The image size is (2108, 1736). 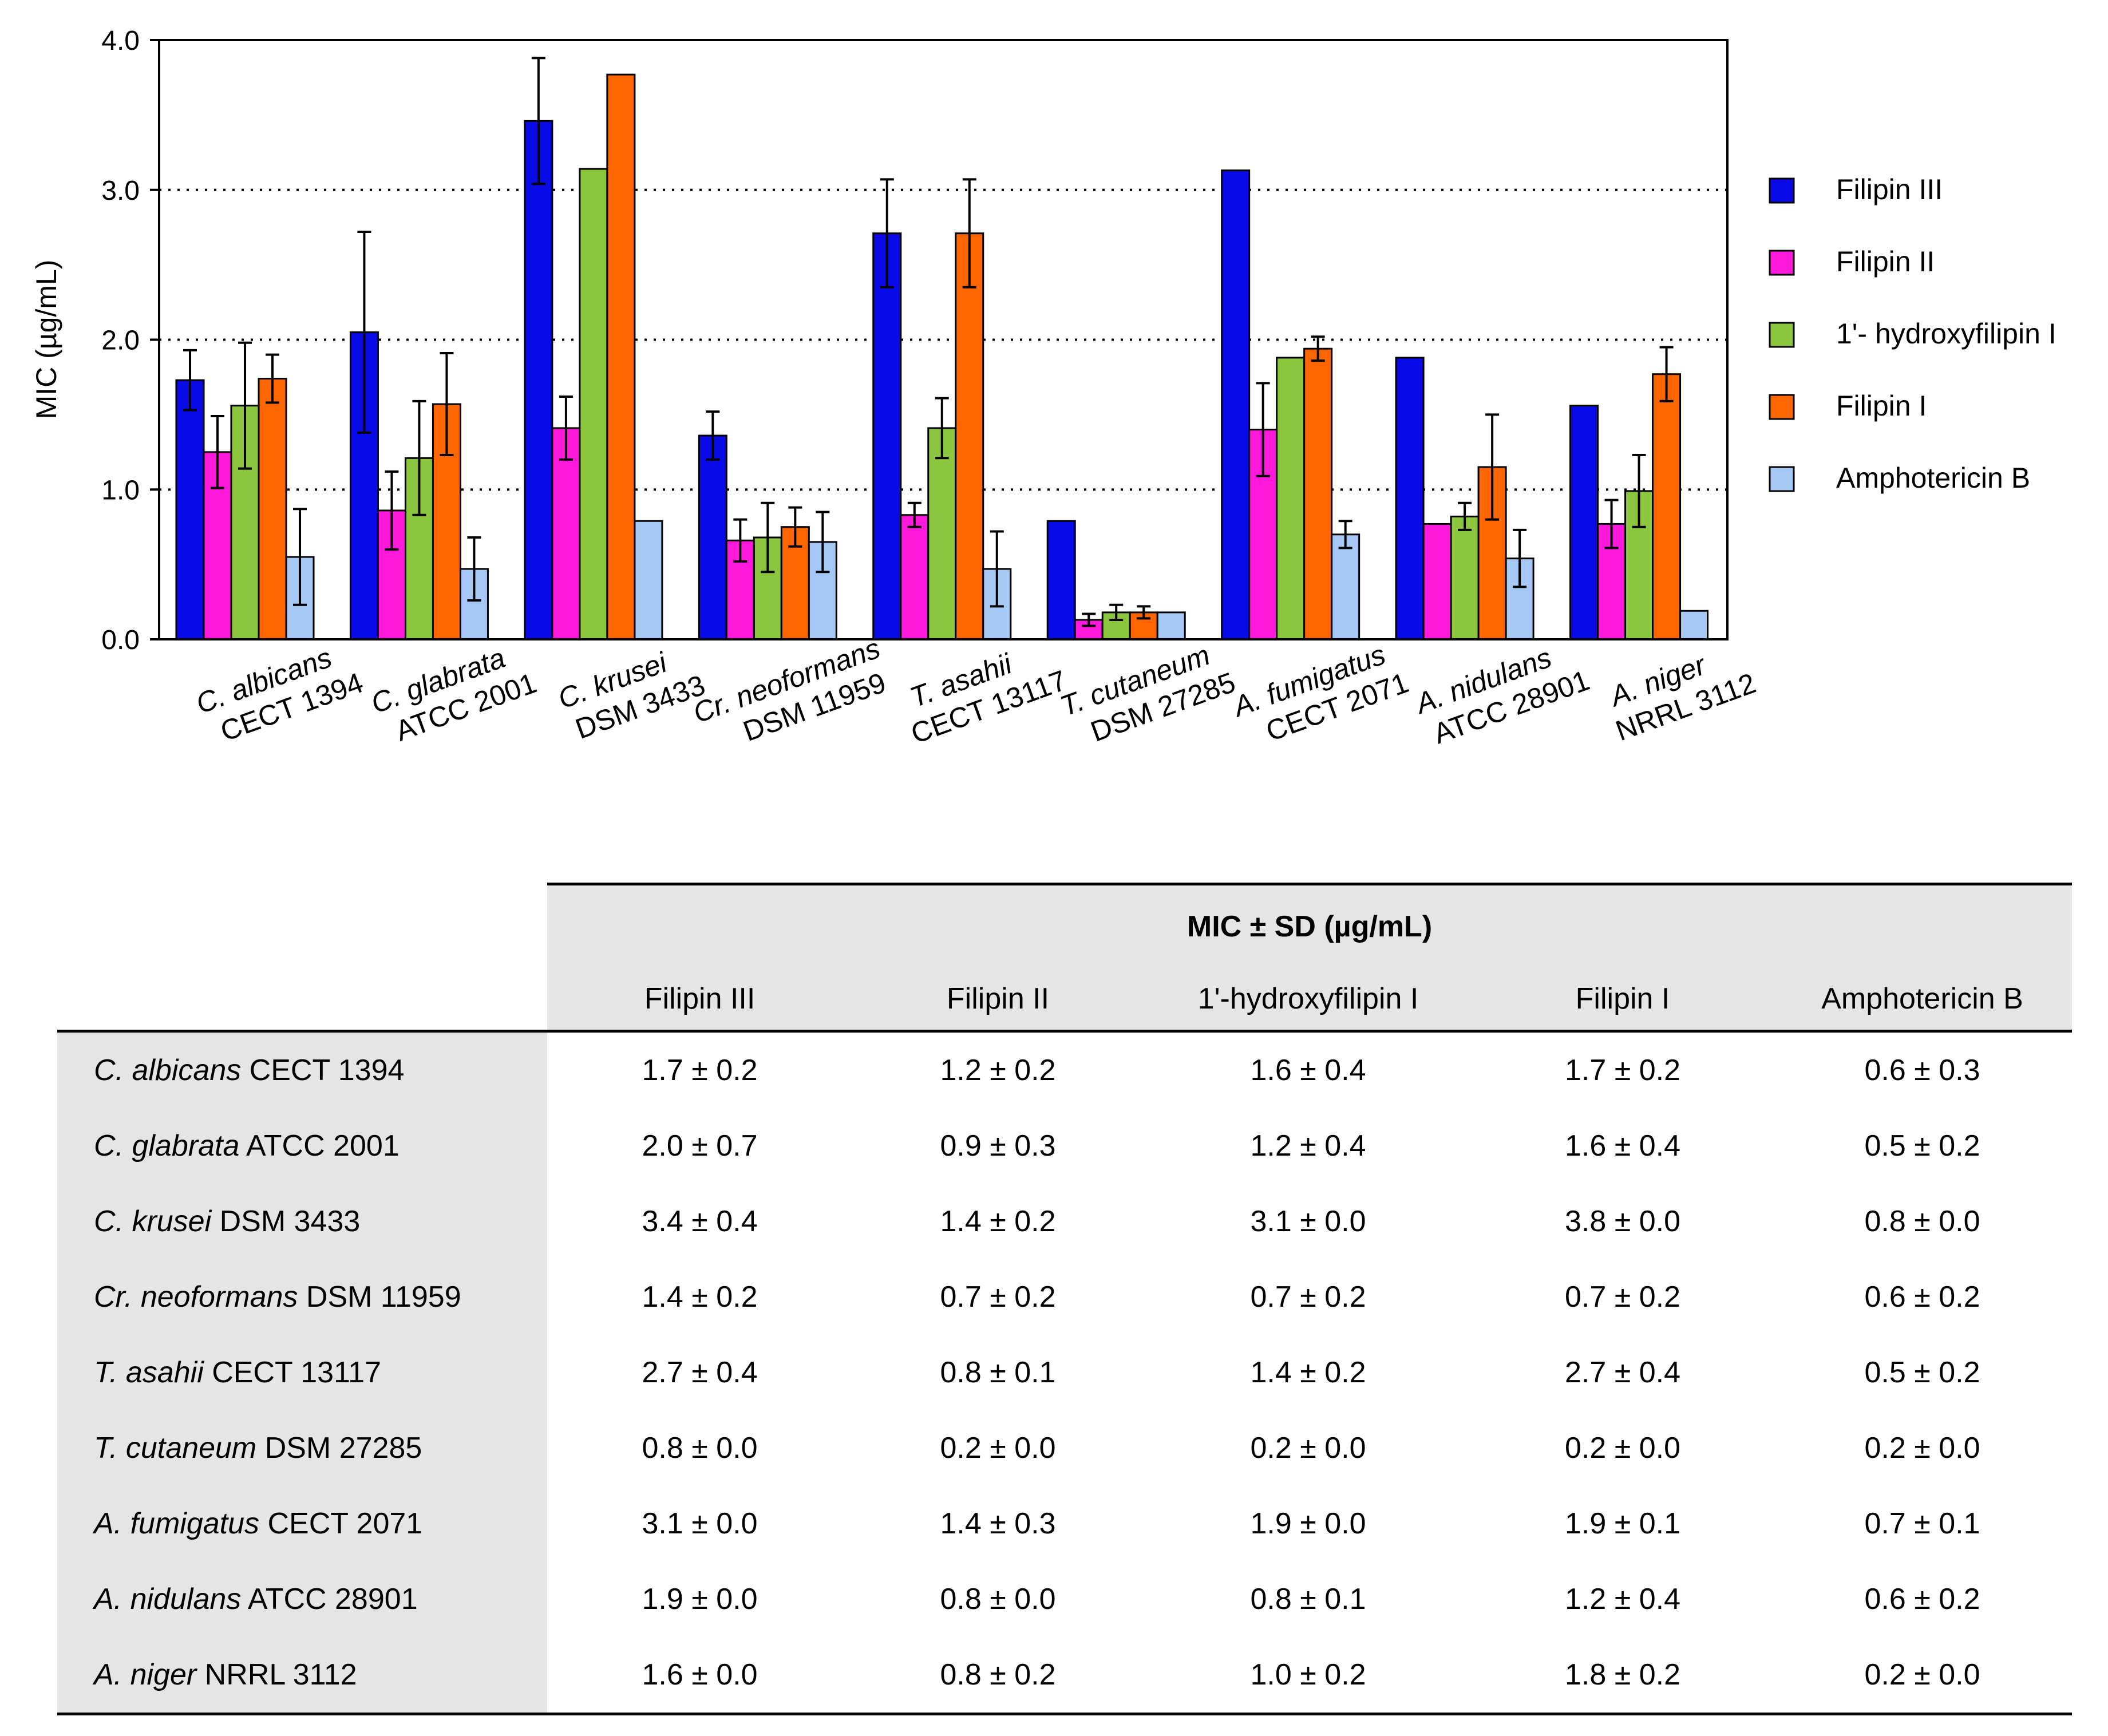 What do you see at coordinates (329, 1599) in the screenshot?
I see `organism-strain: ATCC 28901` at bounding box center [329, 1599].